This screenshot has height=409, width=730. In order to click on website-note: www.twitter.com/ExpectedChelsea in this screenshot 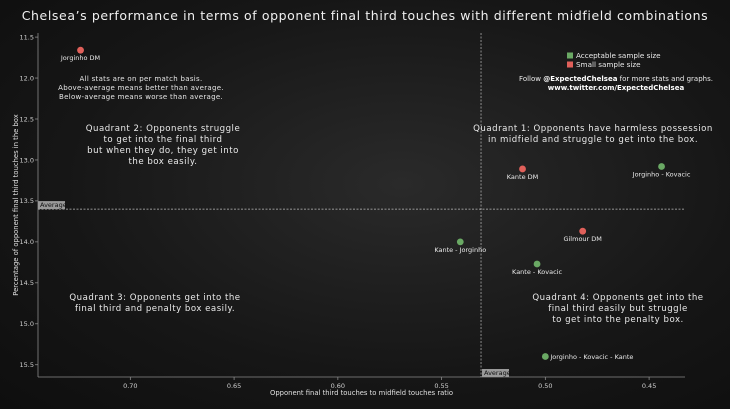, I will do `click(616, 88)`.